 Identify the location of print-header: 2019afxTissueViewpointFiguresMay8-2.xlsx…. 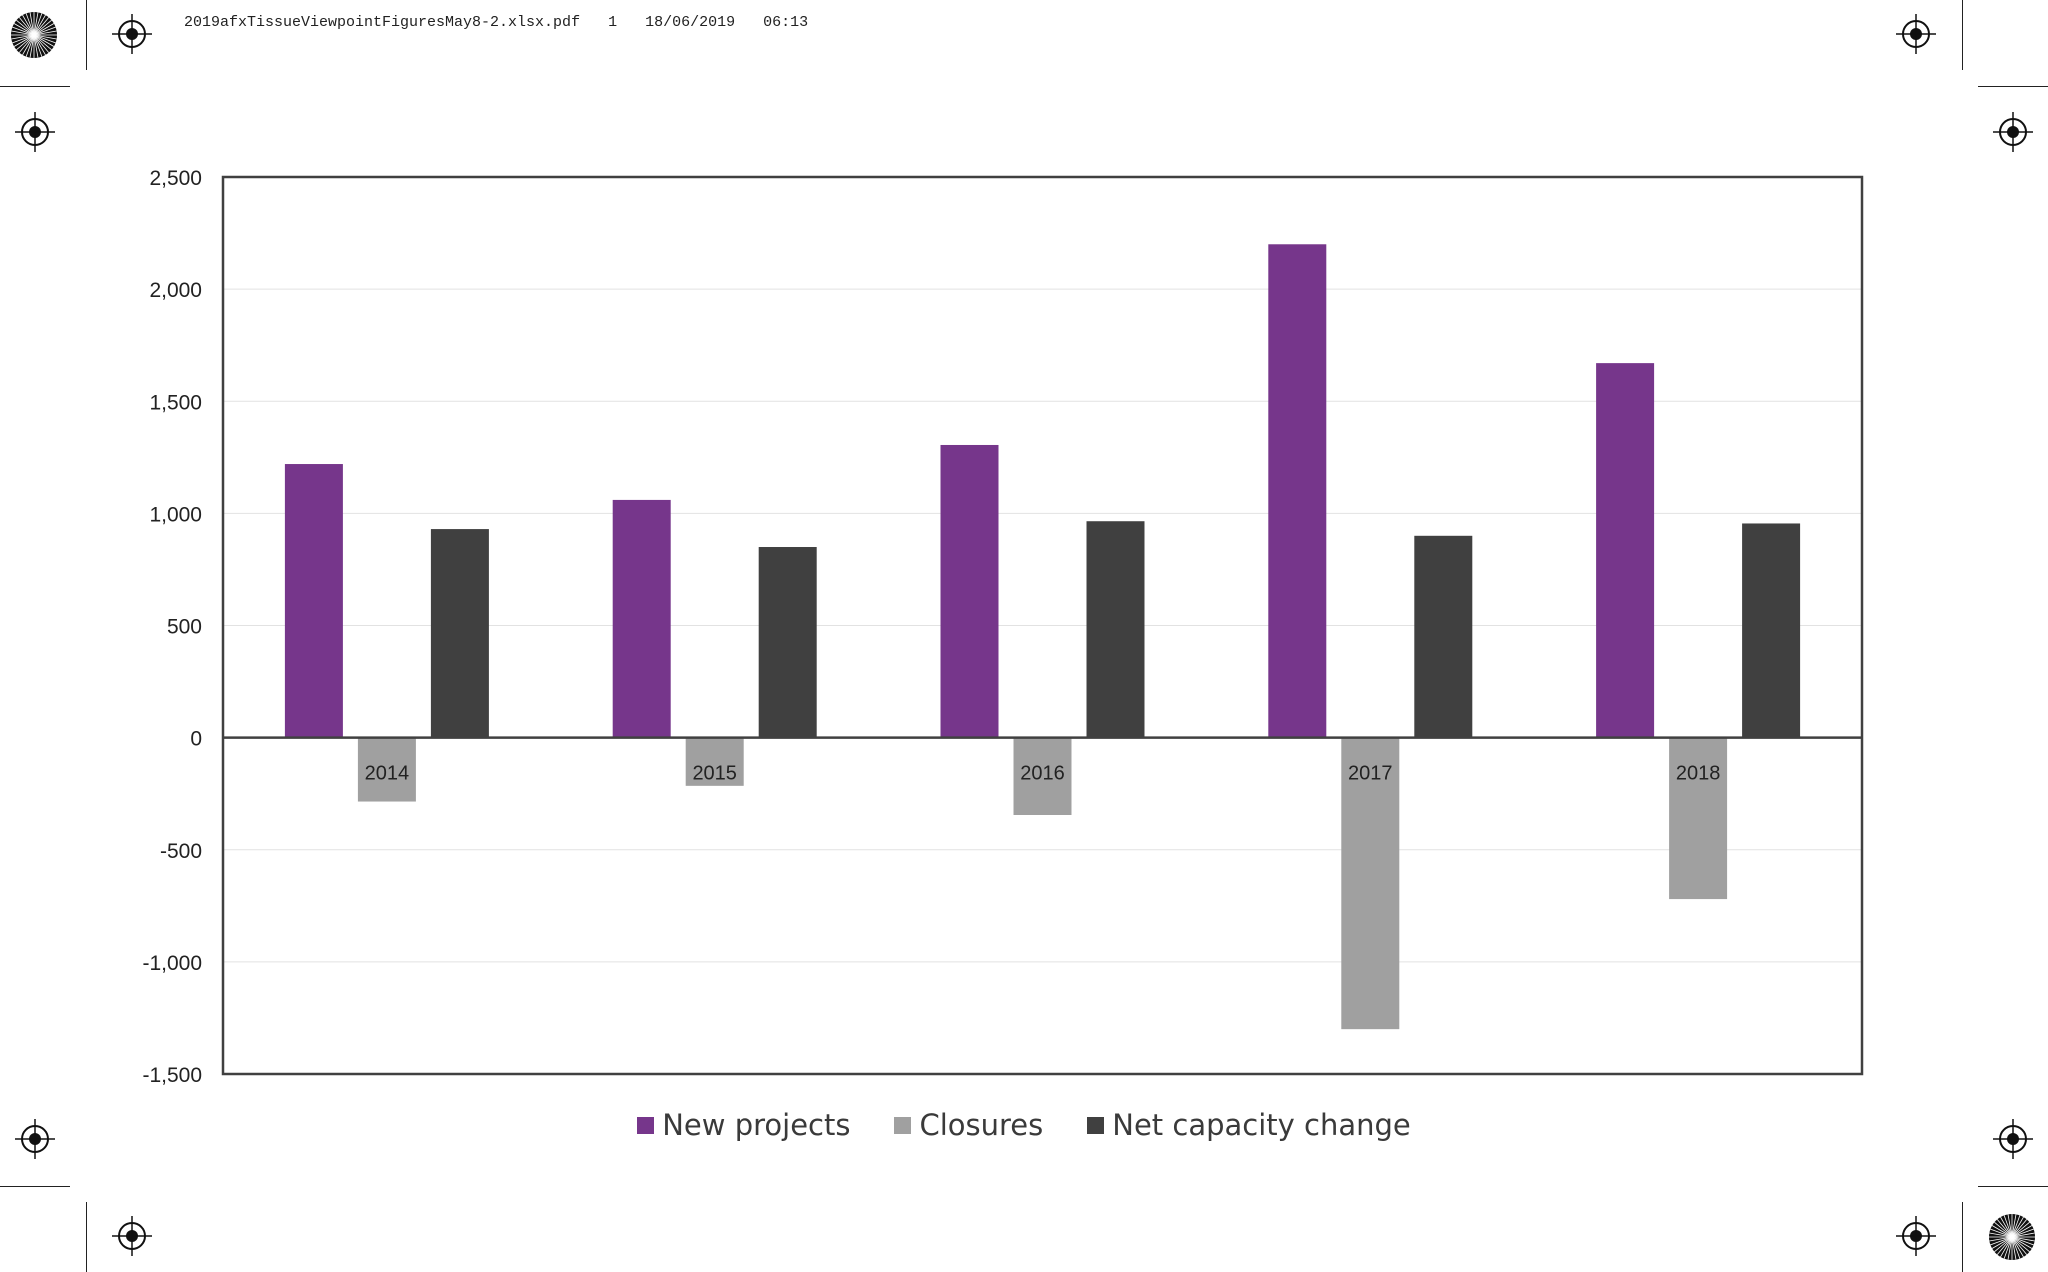
(510, 22).